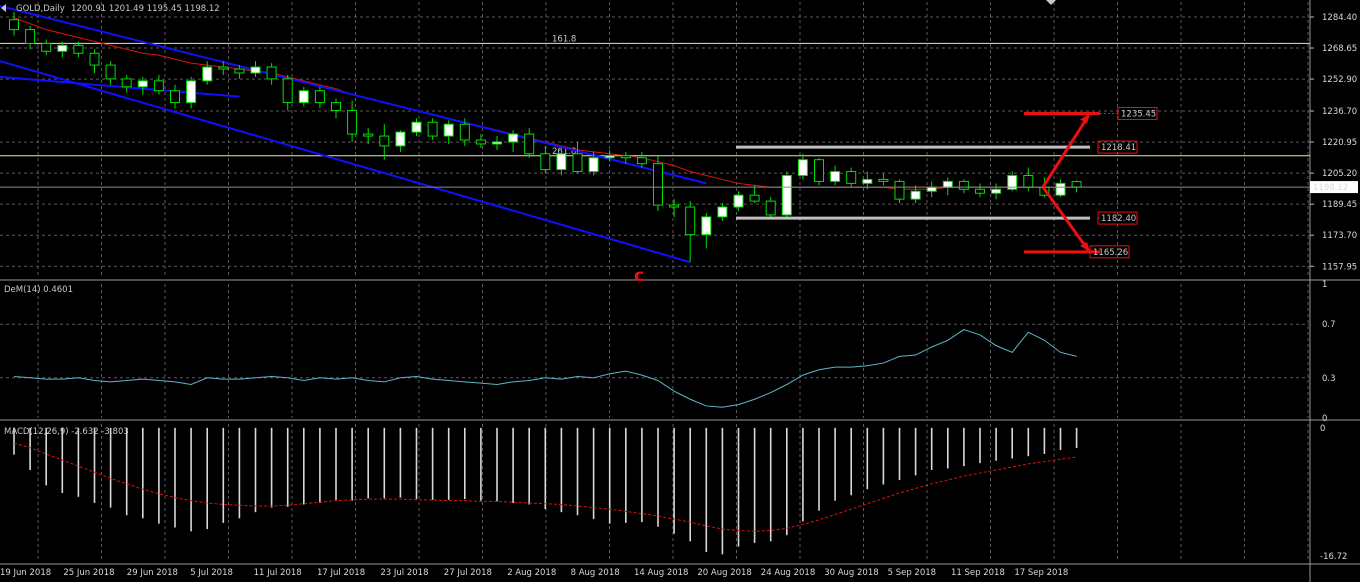 The image size is (1360, 582). Describe the element at coordinates (1329, 379) in the screenshot. I see `demarker-tick-label: 0.3` at that location.